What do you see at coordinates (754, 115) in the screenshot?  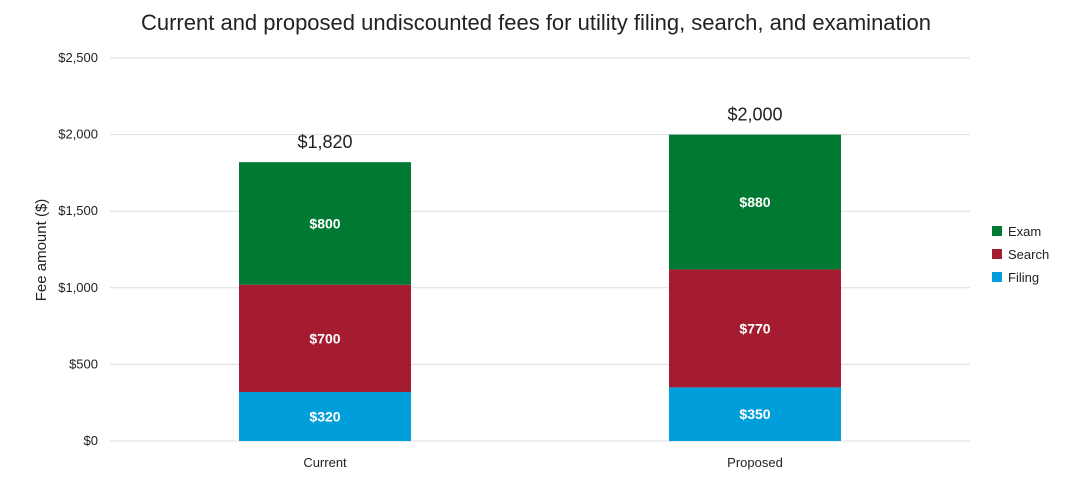 I see `total-label: $2,000` at bounding box center [754, 115].